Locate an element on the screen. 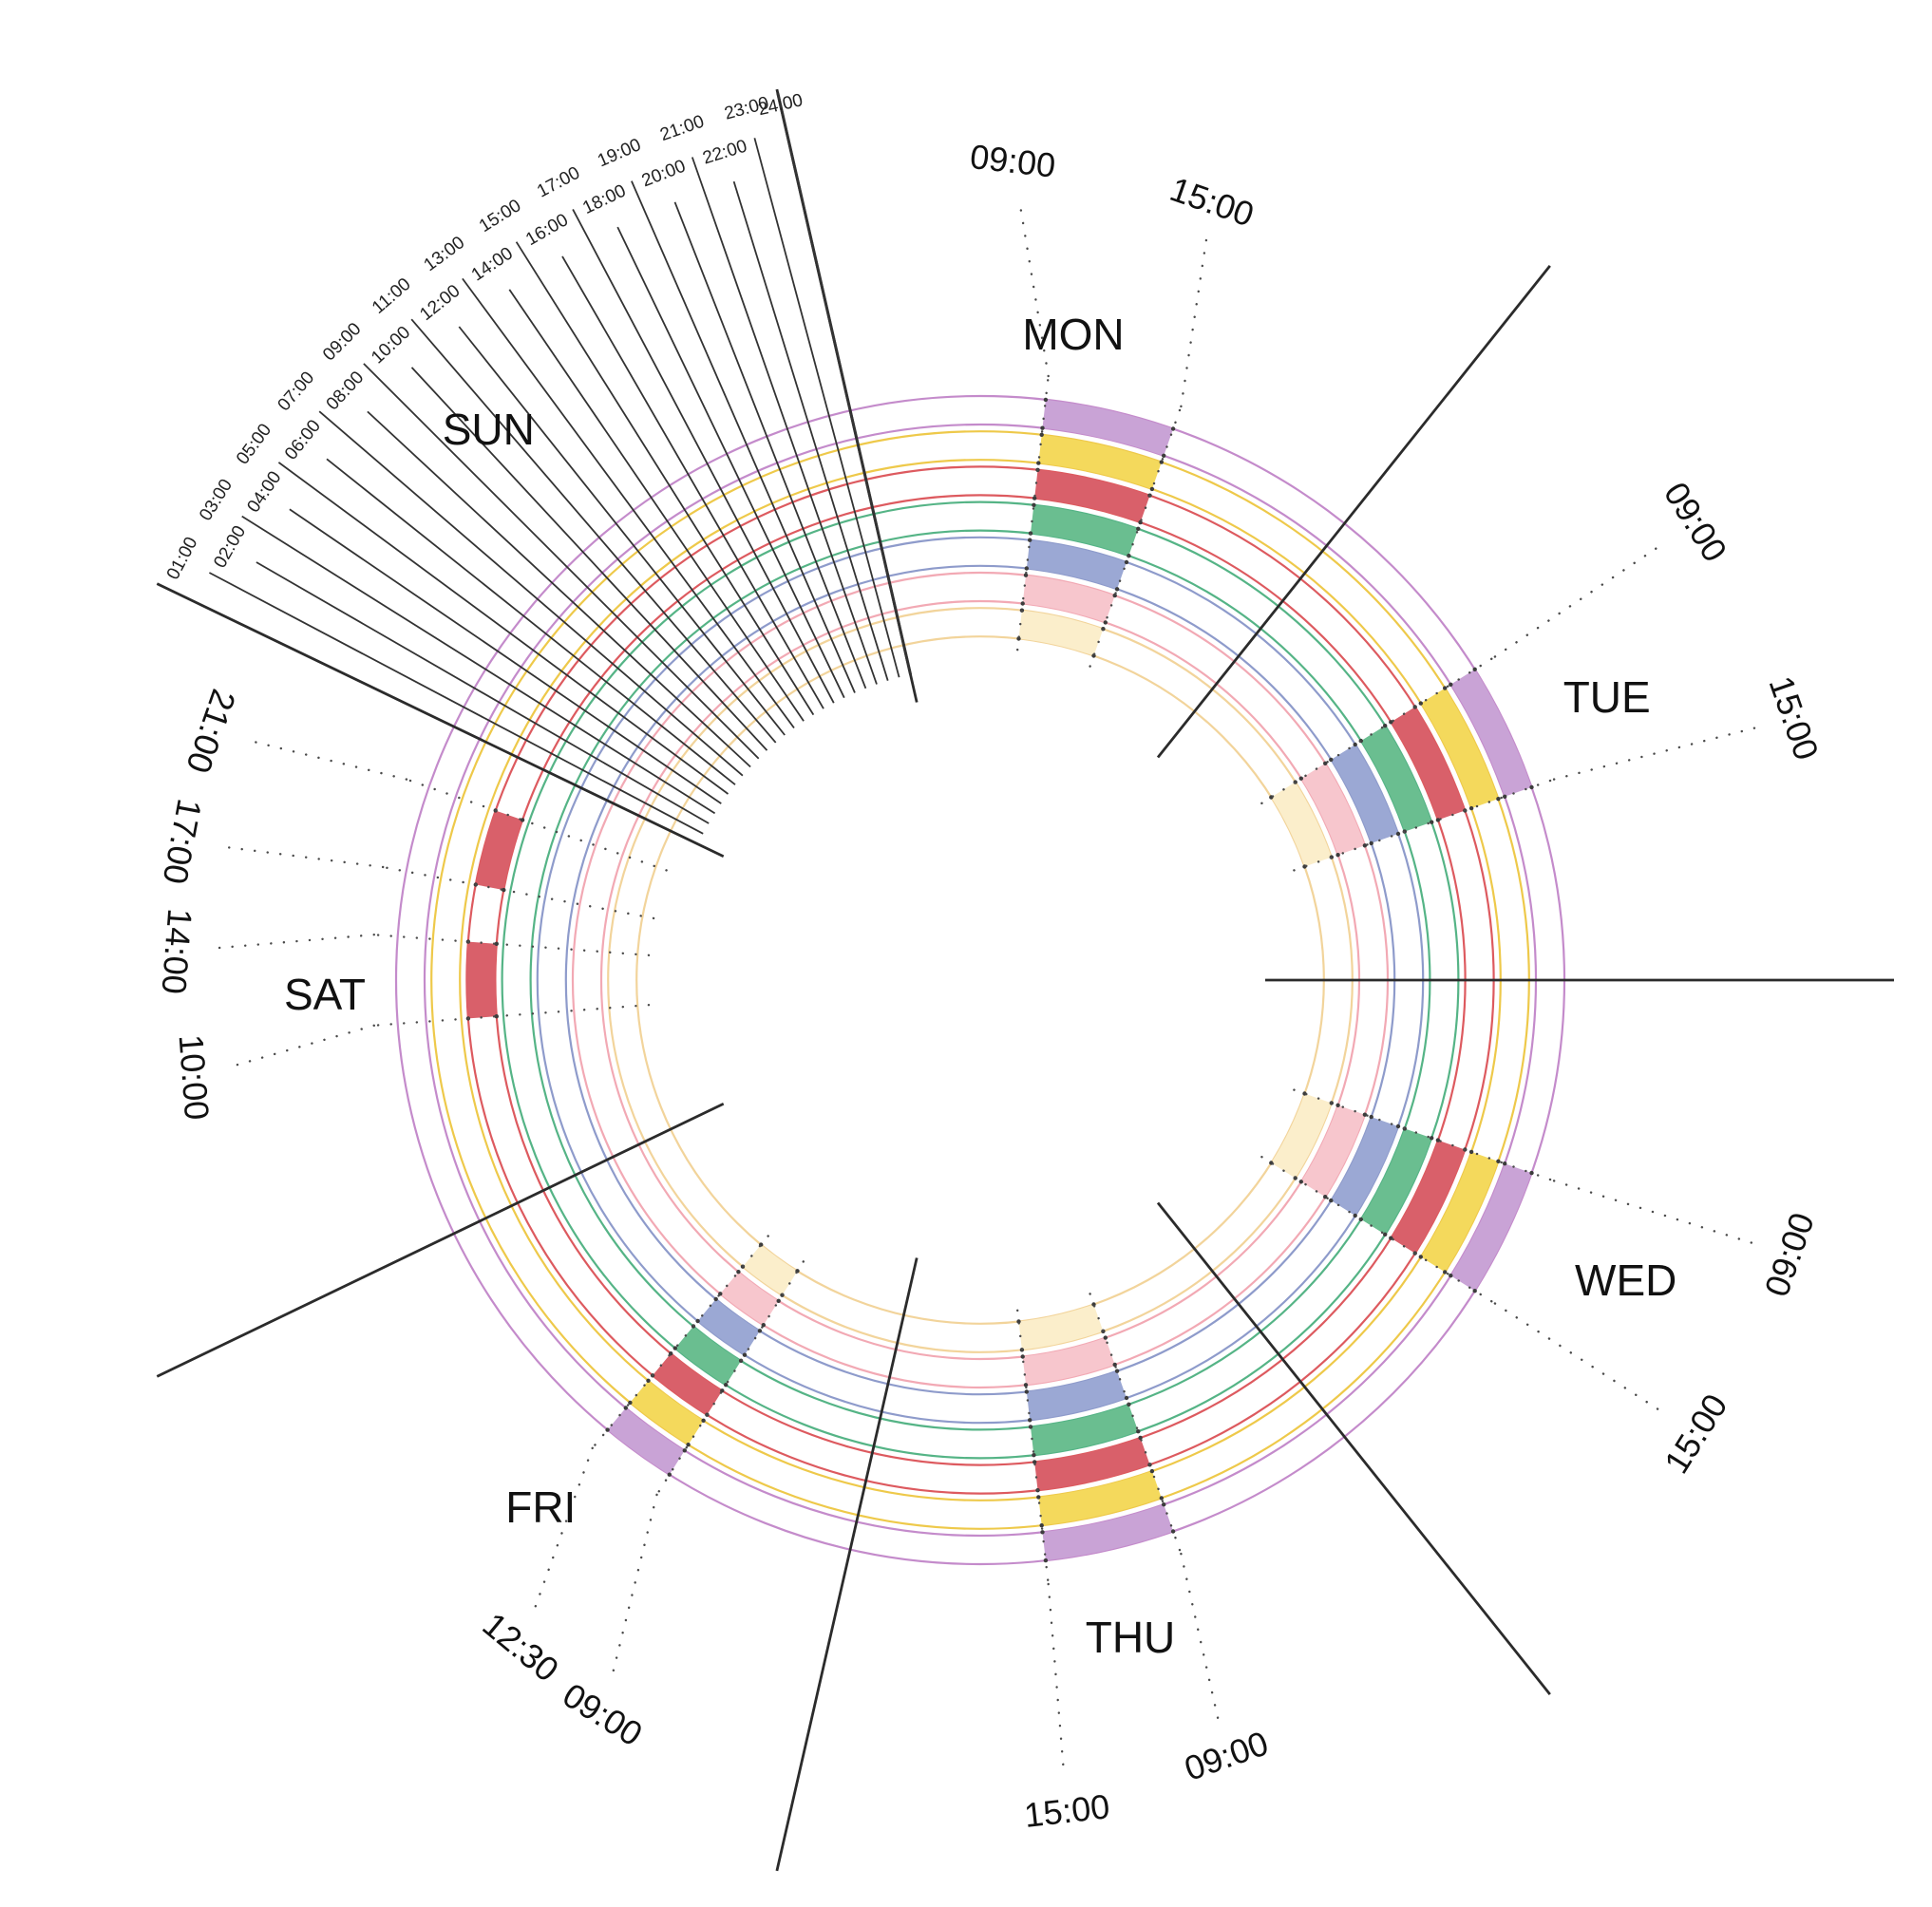 This screenshot has width=1932, height=1907. sector-boundary-sun-start is located at coordinates (440, 720).